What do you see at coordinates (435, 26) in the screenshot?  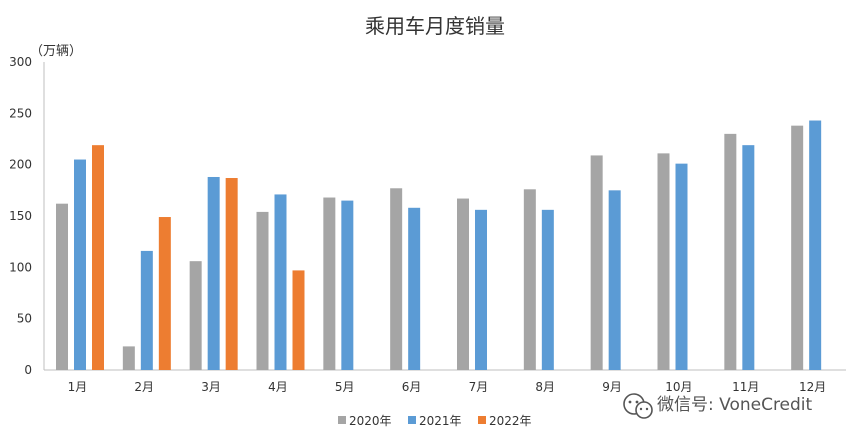 I see `chart-title: 乘用车月度销量` at bounding box center [435, 26].